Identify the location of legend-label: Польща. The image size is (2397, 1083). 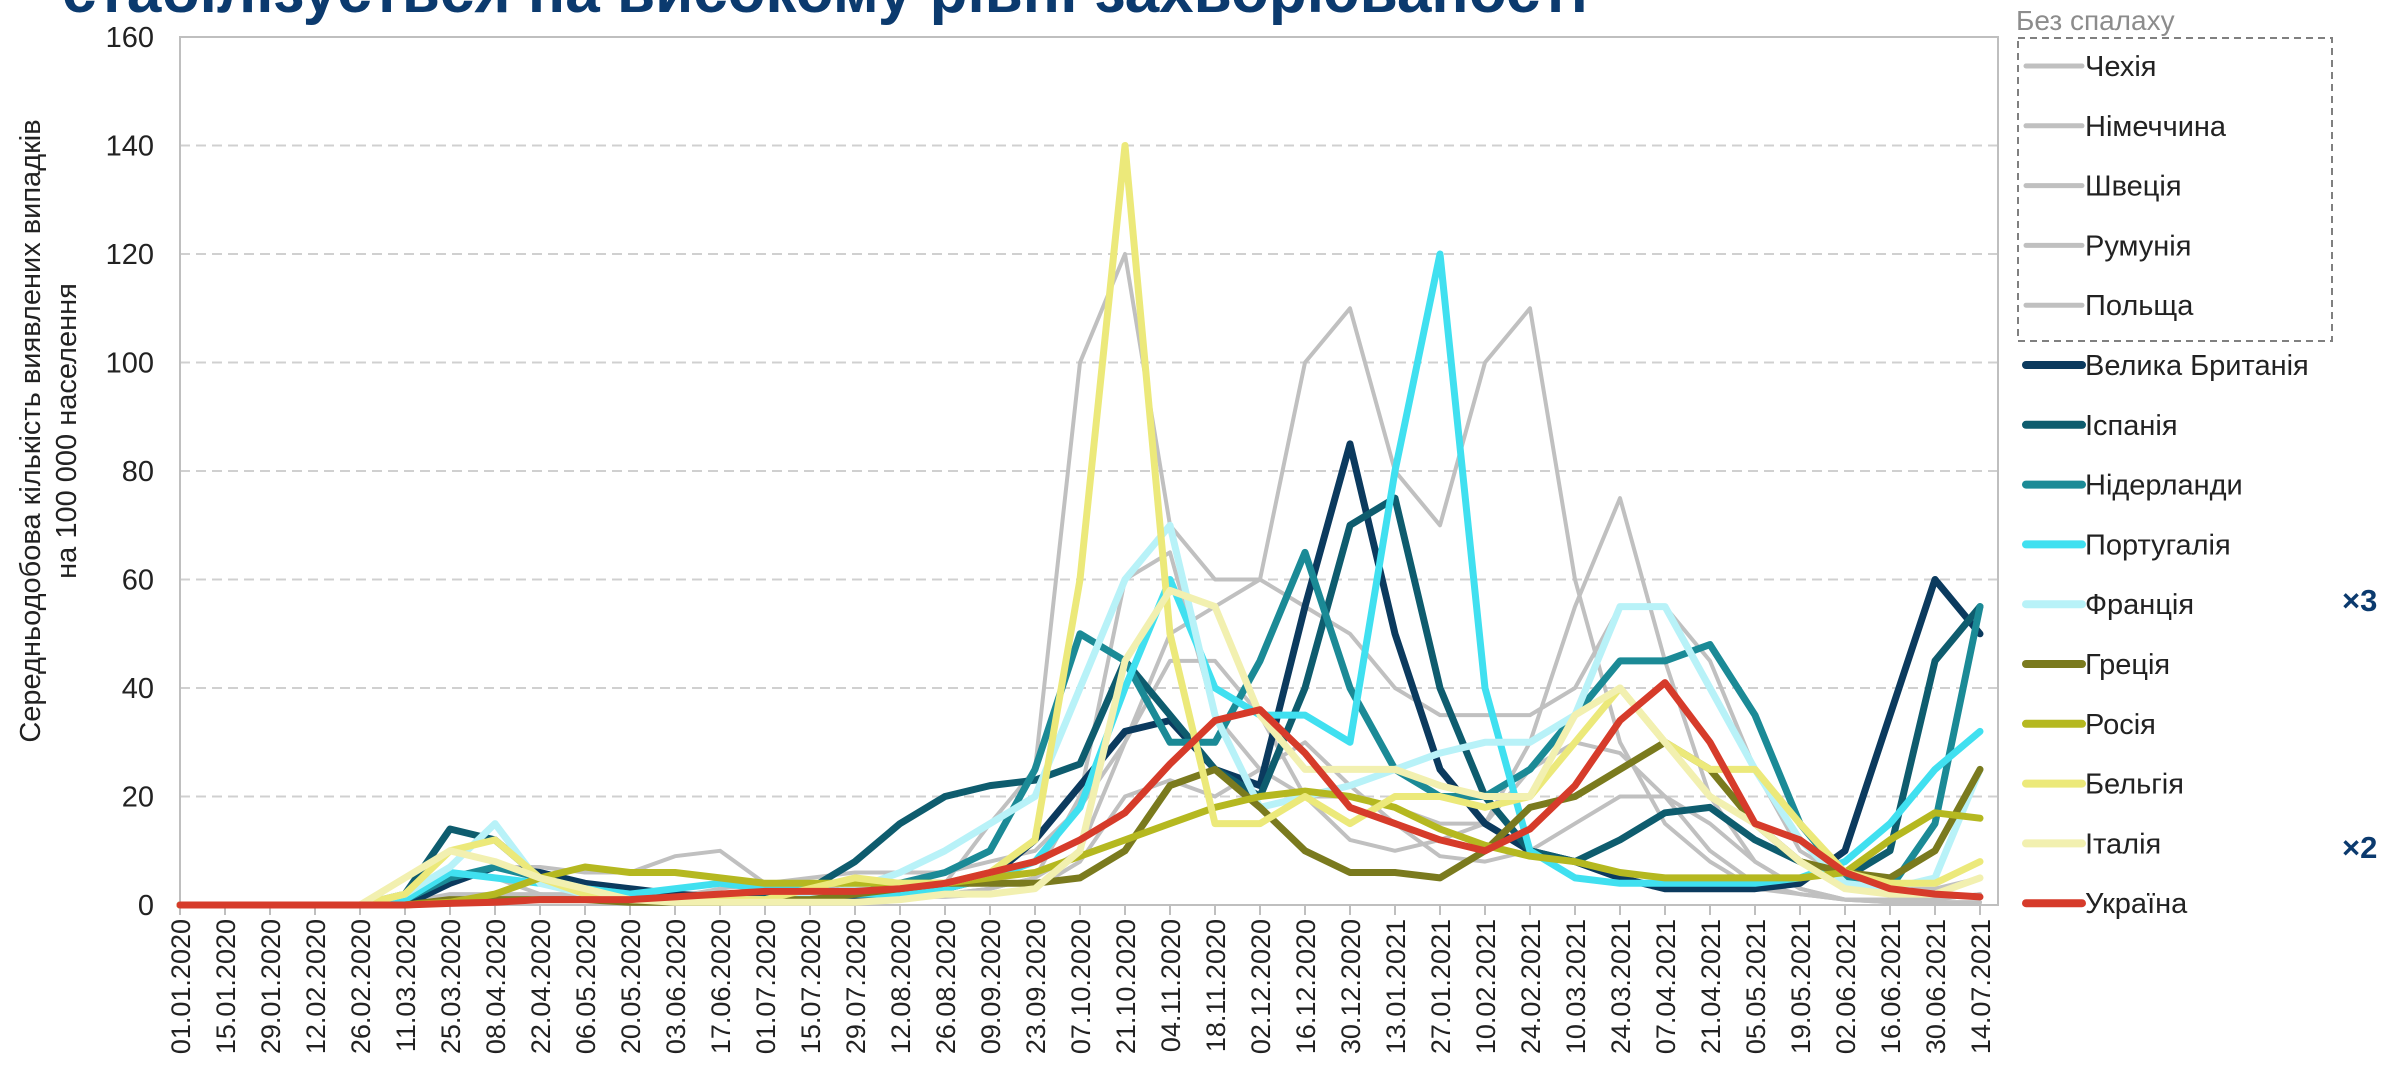
(2139, 306).